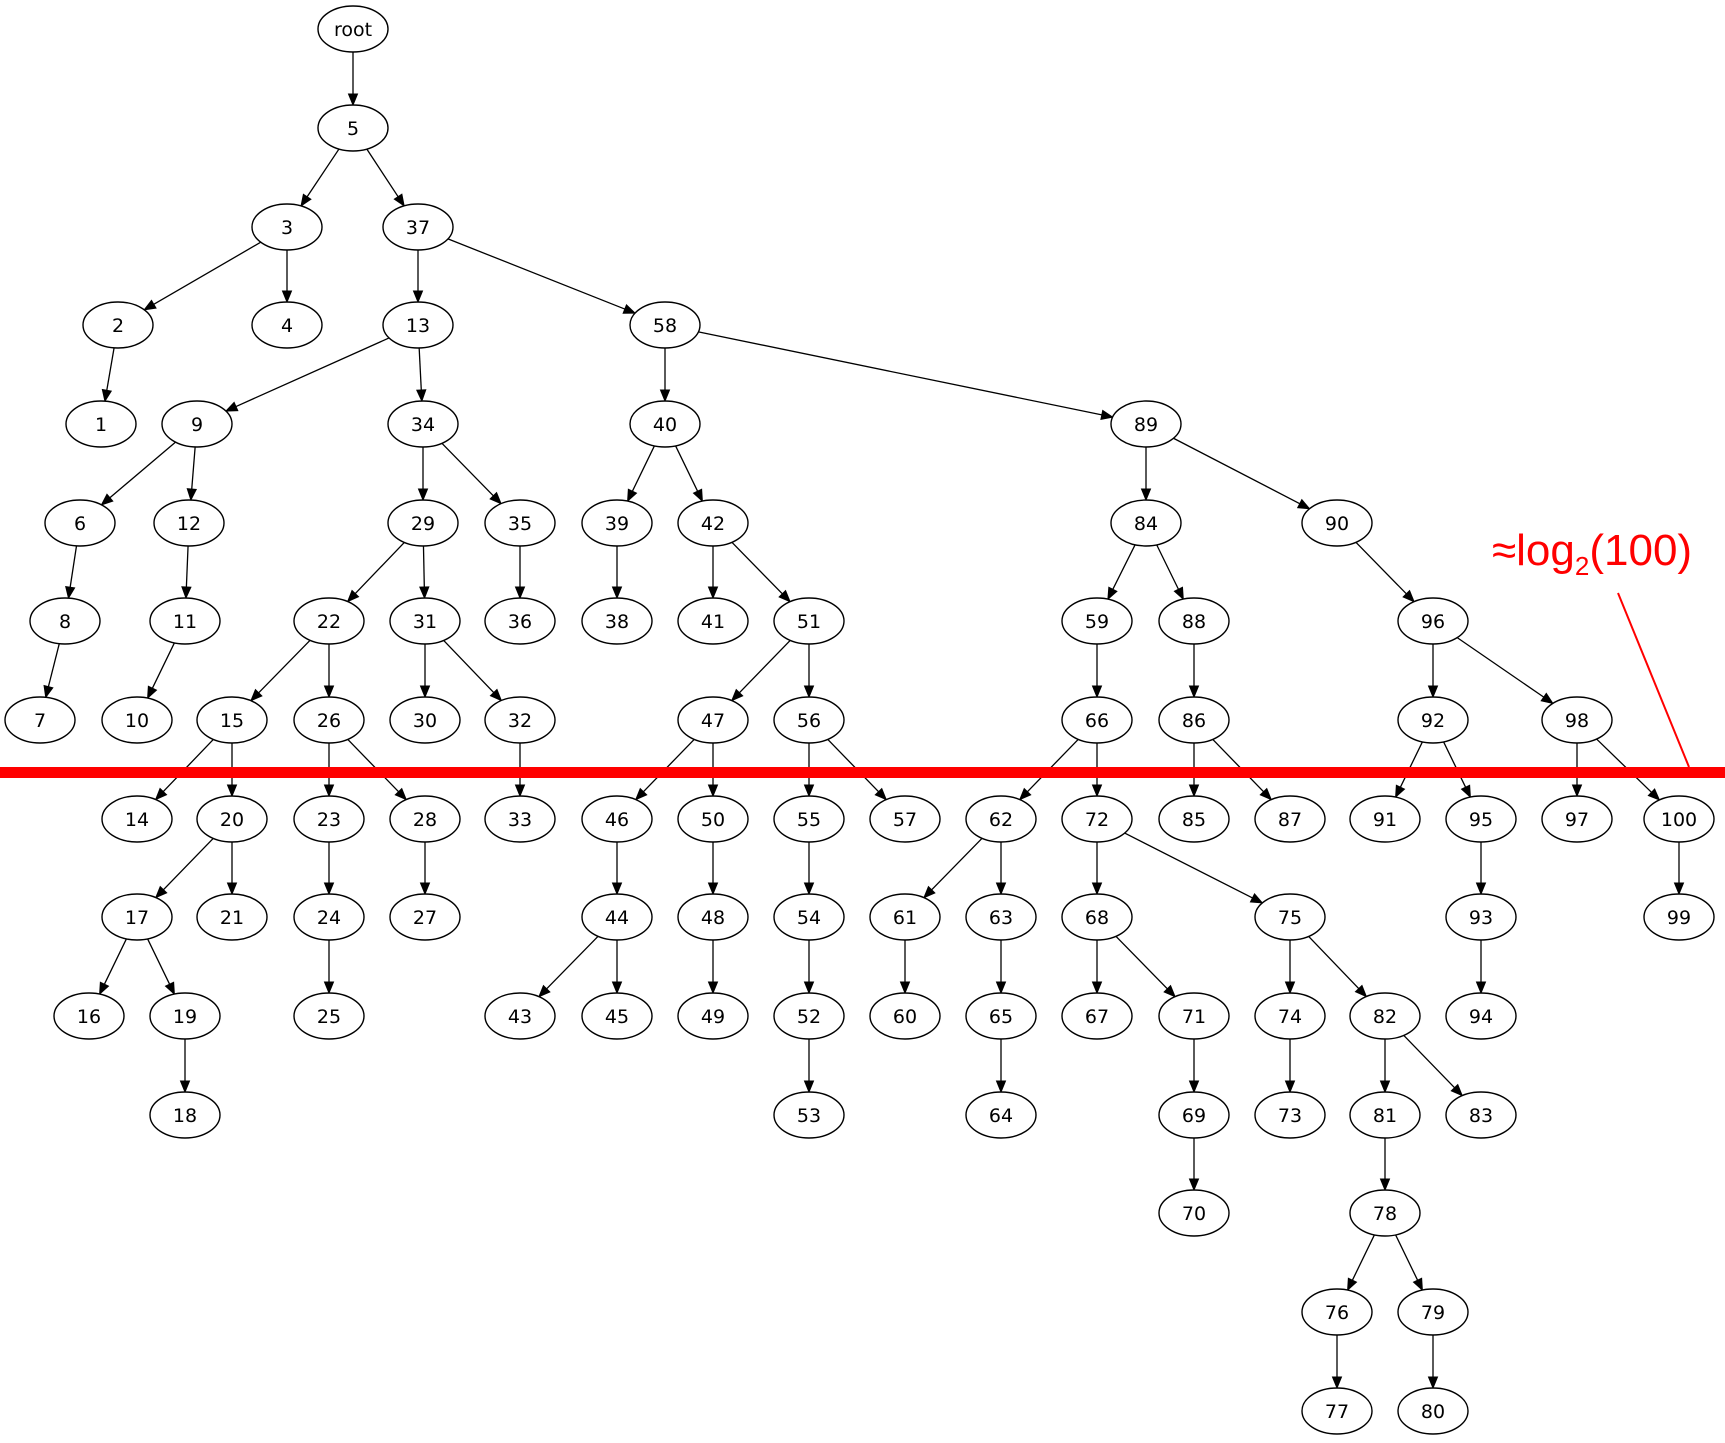 Image resolution: width=1725 pixels, height=1443 pixels. I want to click on node-label: 73, so click(1290, 1116).